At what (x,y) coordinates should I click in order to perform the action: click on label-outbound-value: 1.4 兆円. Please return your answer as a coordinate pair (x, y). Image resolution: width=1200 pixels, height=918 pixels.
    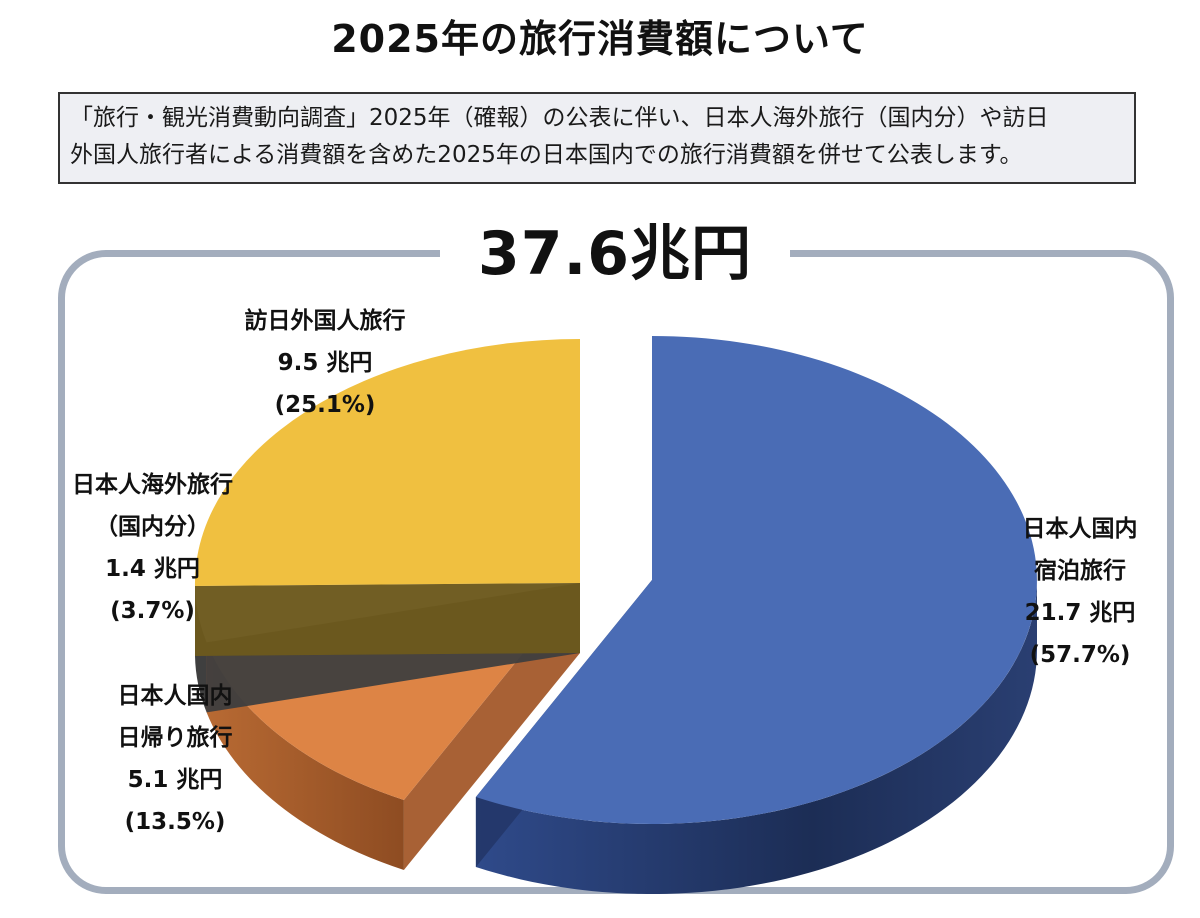
    Looking at the image, I should click on (152, 569).